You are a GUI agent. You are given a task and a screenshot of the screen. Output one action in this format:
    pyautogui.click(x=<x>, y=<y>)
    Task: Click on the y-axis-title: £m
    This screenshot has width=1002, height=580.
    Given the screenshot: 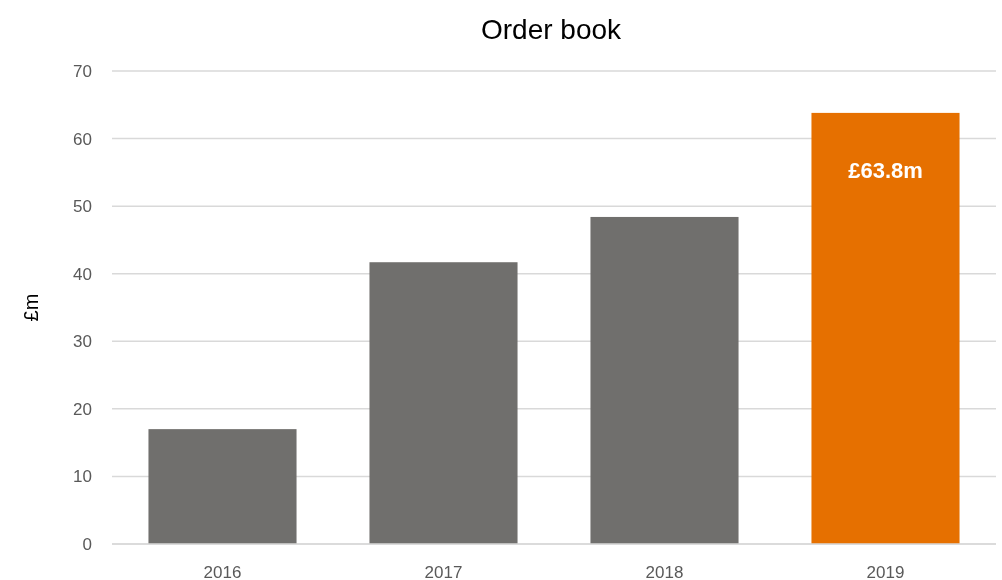 What is the action you would take?
    pyautogui.click(x=31, y=307)
    